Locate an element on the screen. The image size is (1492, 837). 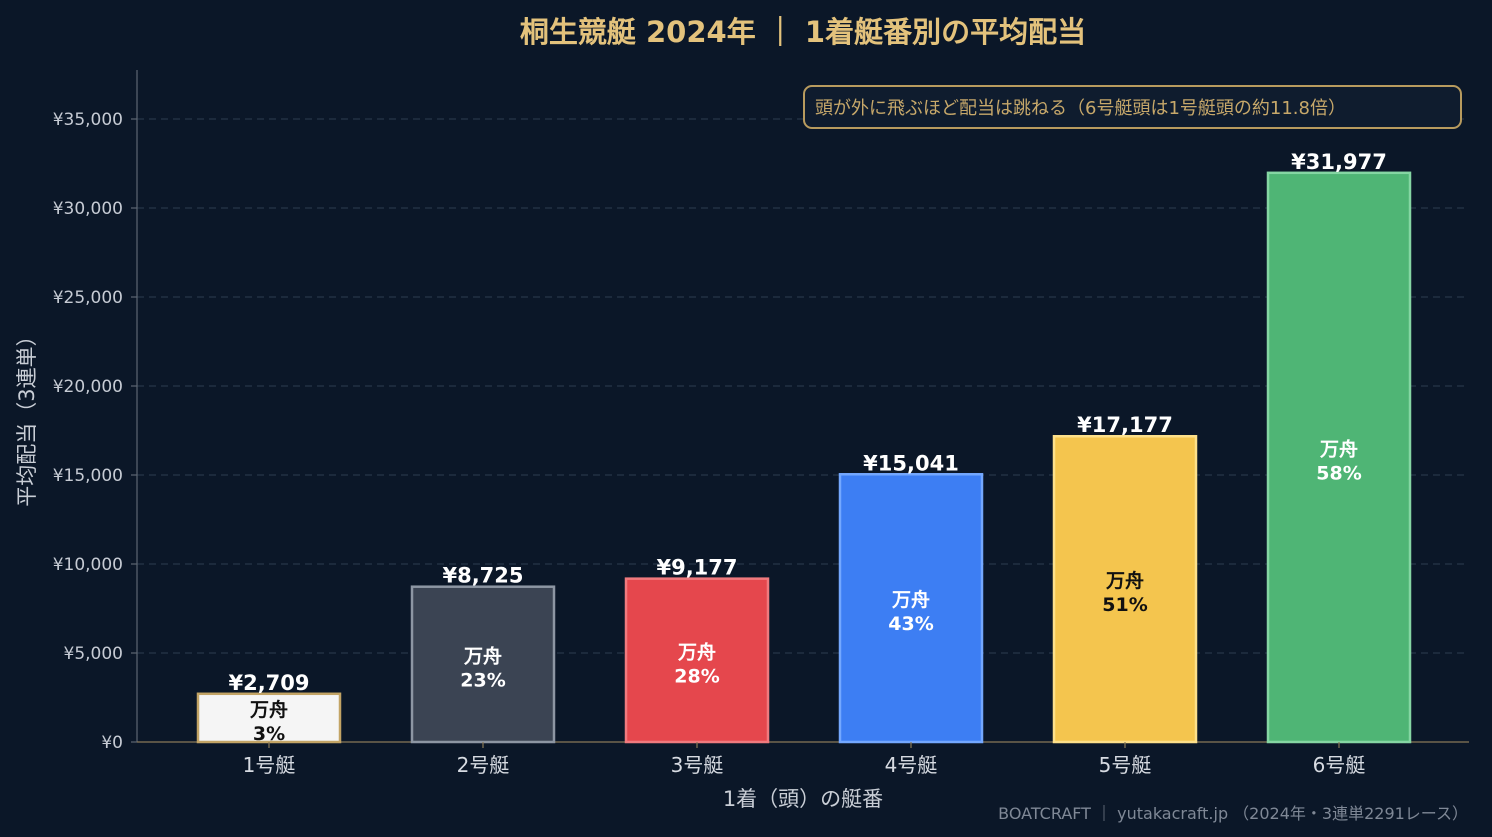
bar-value-label: ¥8,725 is located at coordinates (482, 576).